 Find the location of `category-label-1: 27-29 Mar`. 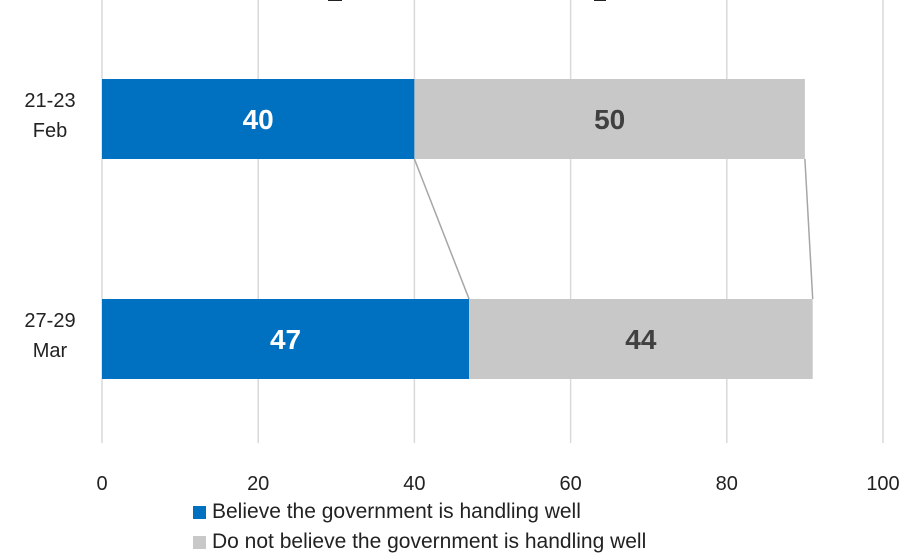

category-label-1: 27-29 Mar is located at coordinates (49, 336).